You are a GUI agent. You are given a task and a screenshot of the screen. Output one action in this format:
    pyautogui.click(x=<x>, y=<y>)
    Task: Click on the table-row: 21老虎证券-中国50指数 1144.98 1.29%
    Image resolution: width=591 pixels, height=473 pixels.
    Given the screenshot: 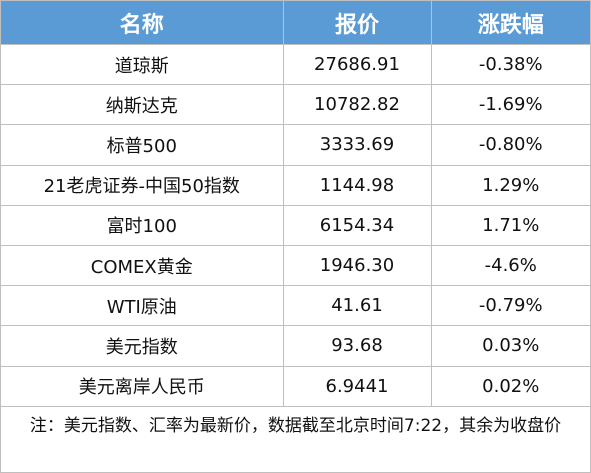 What is the action you would take?
    pyautogui.click(x=295, y=185)
    